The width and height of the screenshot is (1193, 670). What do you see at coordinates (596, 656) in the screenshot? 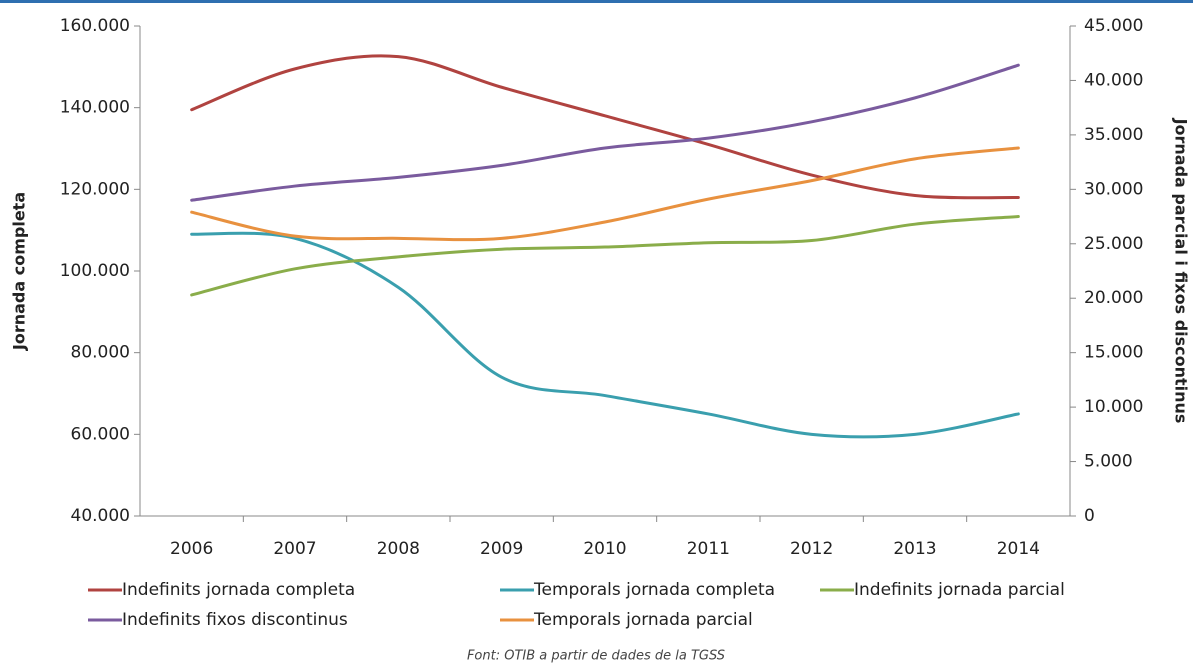
I see `source-note: Font: OTIB a partir de dades de la TGSS` at bounding box center [596, 656].